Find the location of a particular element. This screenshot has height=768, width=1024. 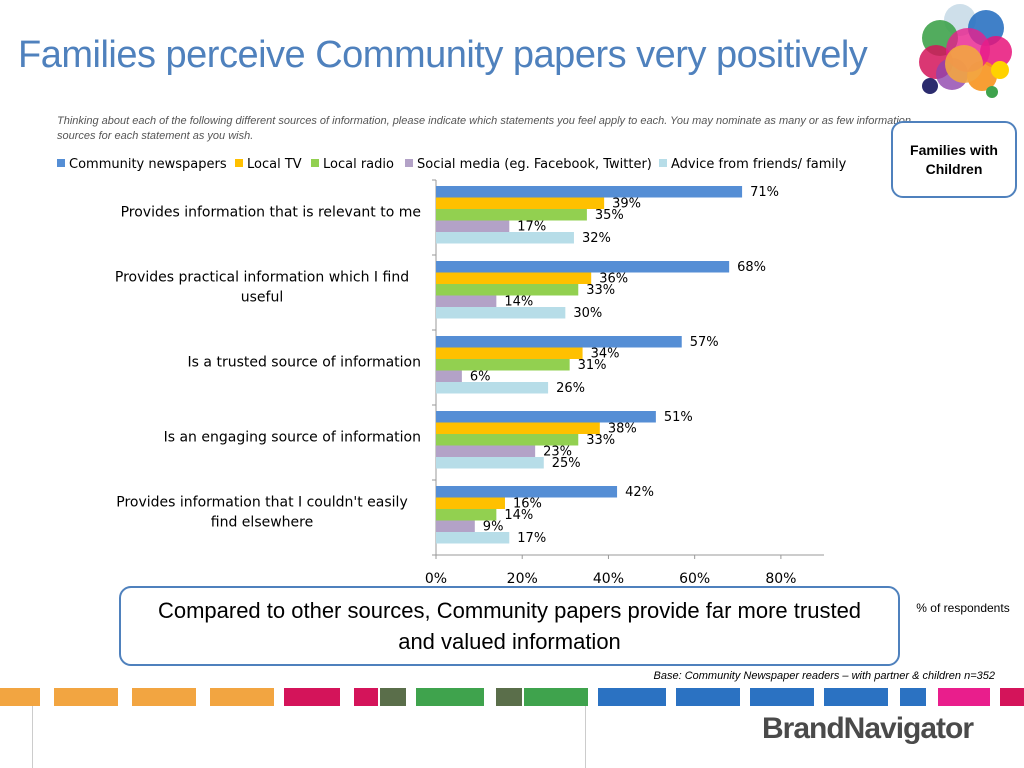

x-tick-label: 40% is located at coordinates (608, 579).